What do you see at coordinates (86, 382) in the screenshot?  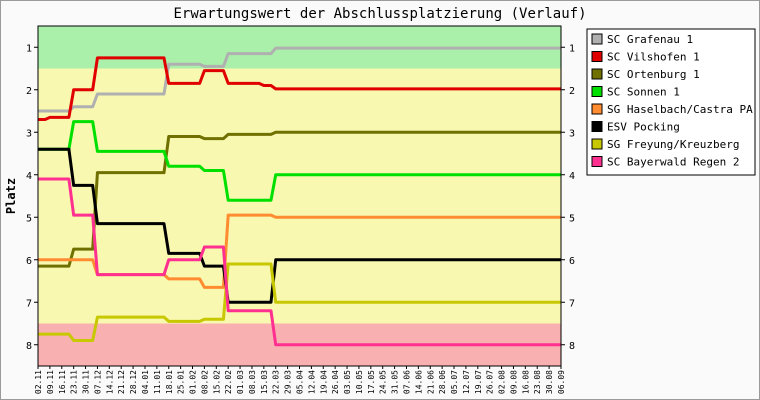 I see `x-tick-label: 30.11` at bounding box center [86, 382].